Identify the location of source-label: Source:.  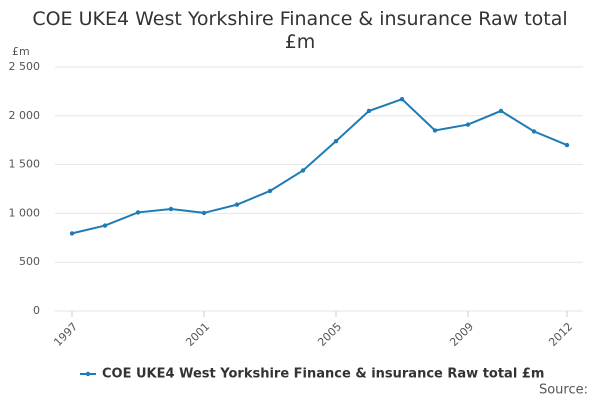
(563, 390).